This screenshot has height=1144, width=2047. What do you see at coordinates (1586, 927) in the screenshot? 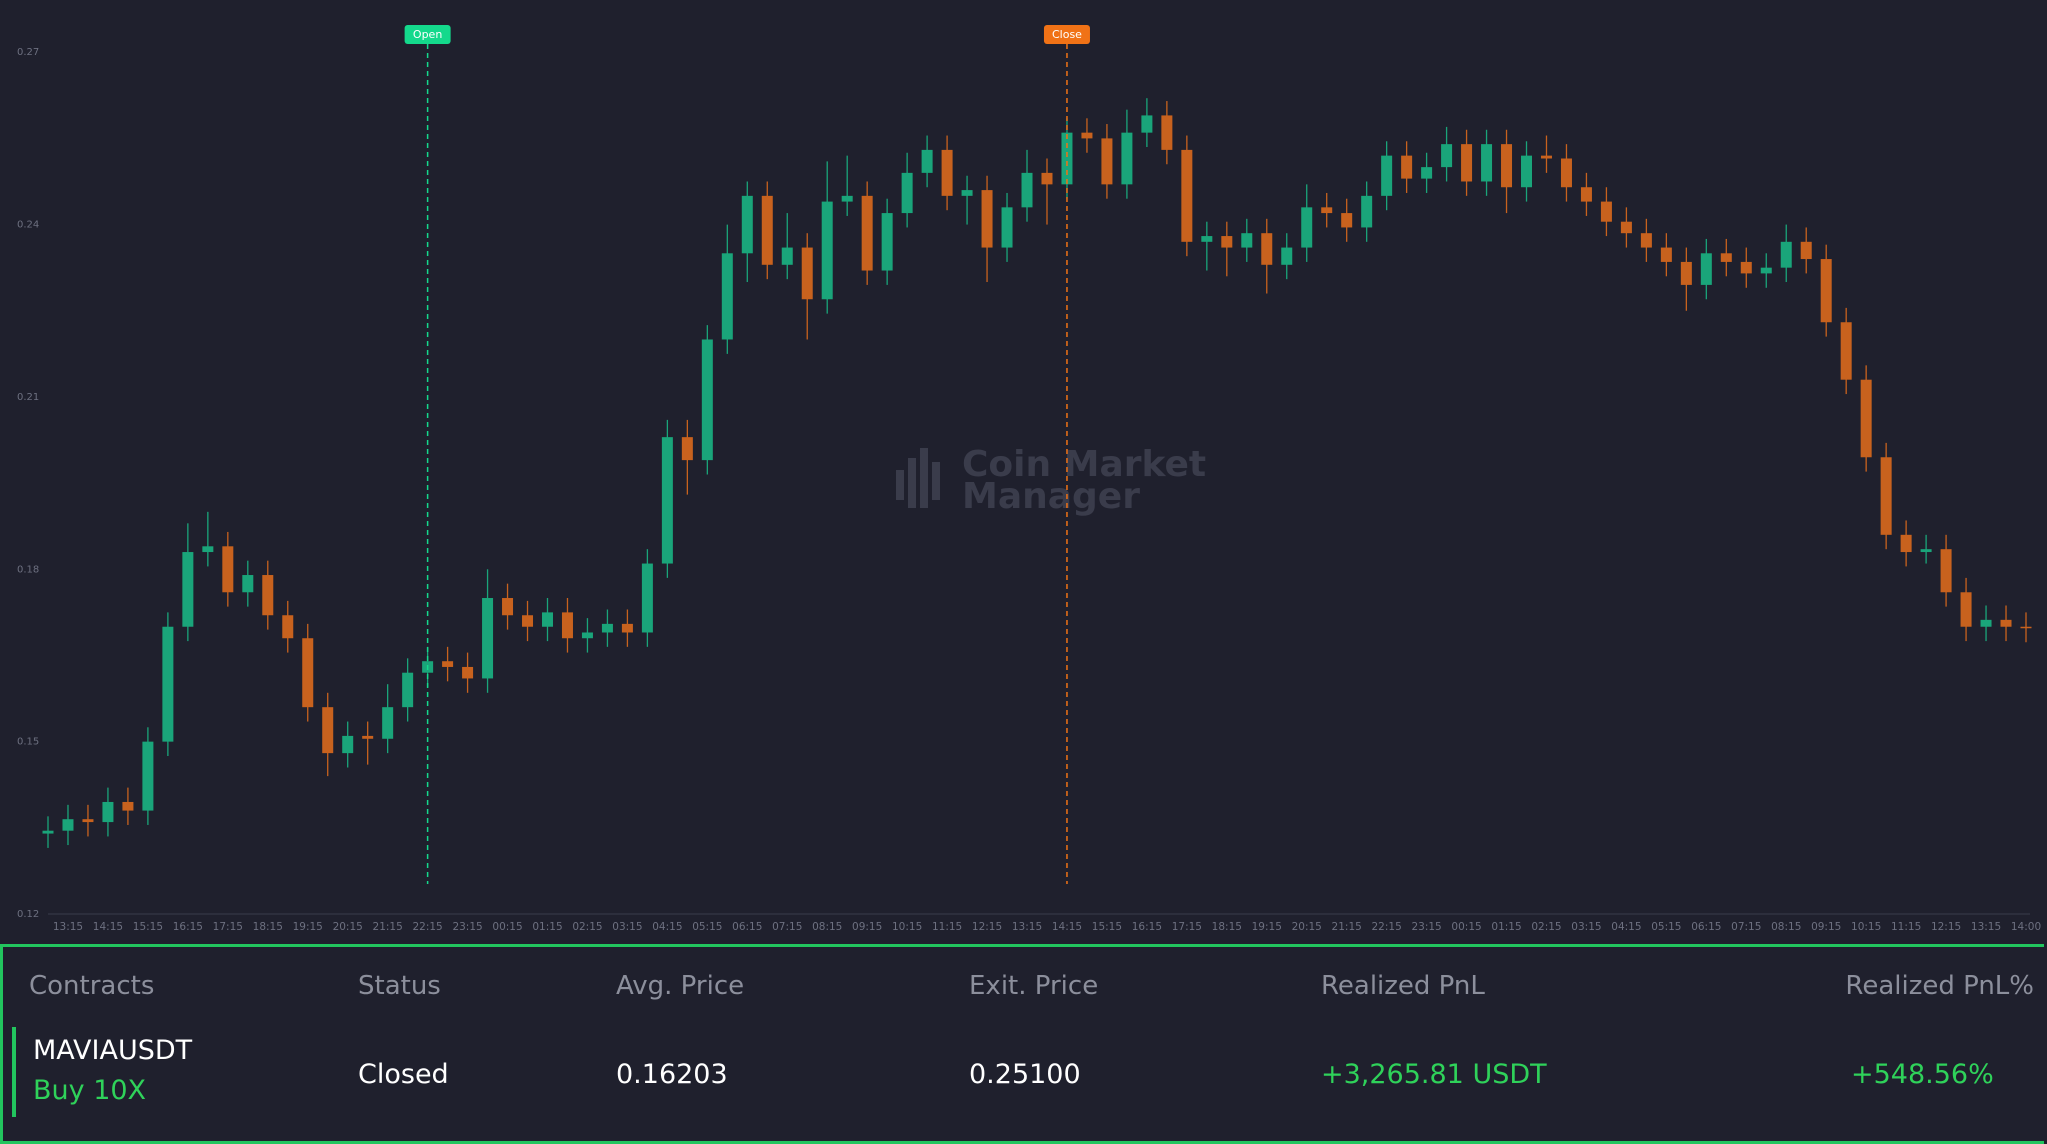
I see `x-tick-label: 03:15` at bounding box center [1586, 927].